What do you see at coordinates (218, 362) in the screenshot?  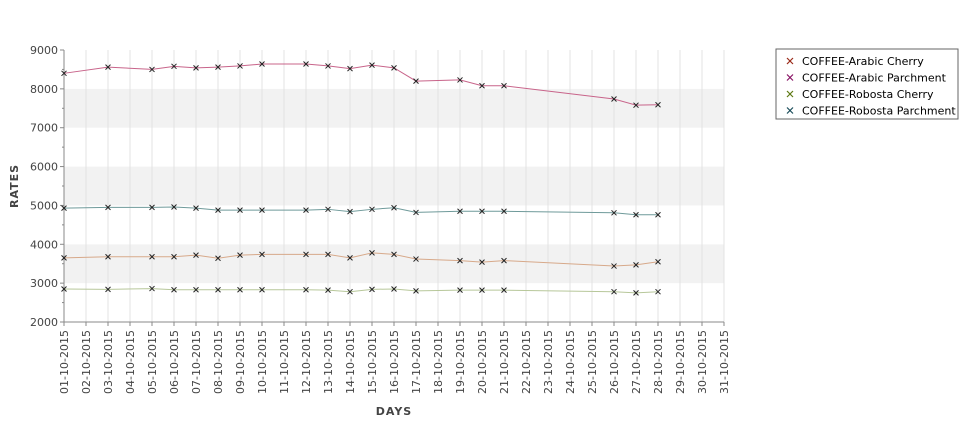 I see `x-tick-label: 08-10-2015` at bounding box center [218, 362].